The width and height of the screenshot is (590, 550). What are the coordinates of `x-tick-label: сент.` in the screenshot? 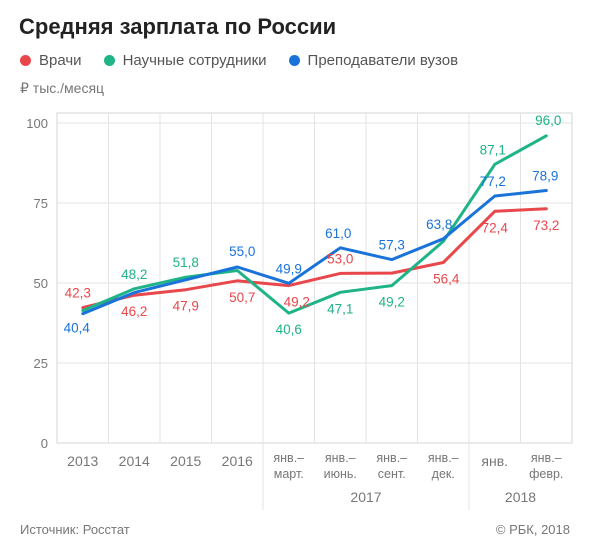 It's located at (392, 474).